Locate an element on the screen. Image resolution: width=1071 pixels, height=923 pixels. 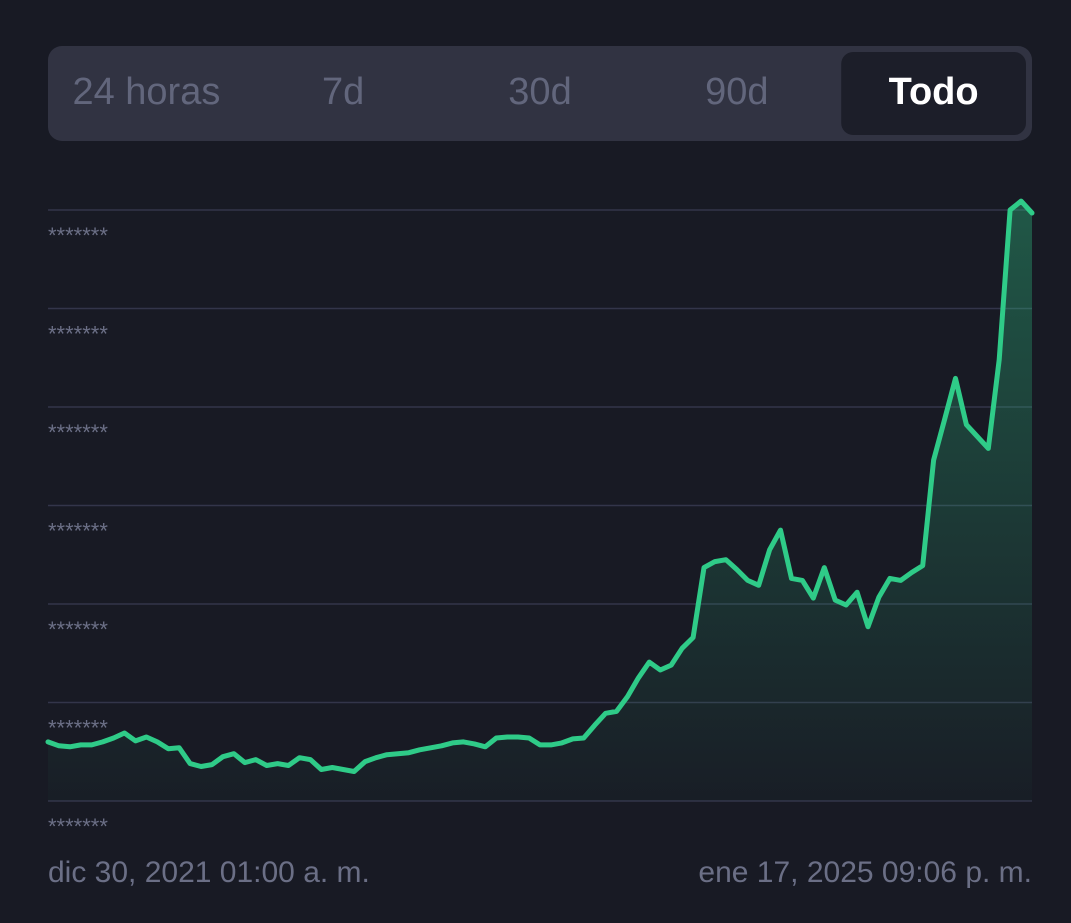
tab: Todo is located at coordinates (934, 92).